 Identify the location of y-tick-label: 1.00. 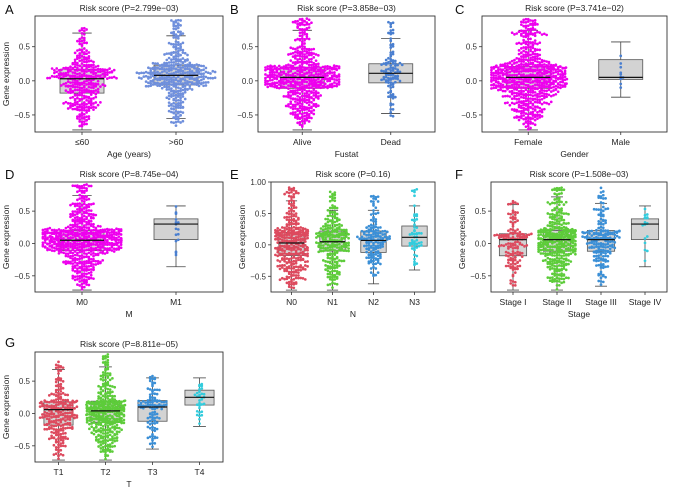
(258, 182).